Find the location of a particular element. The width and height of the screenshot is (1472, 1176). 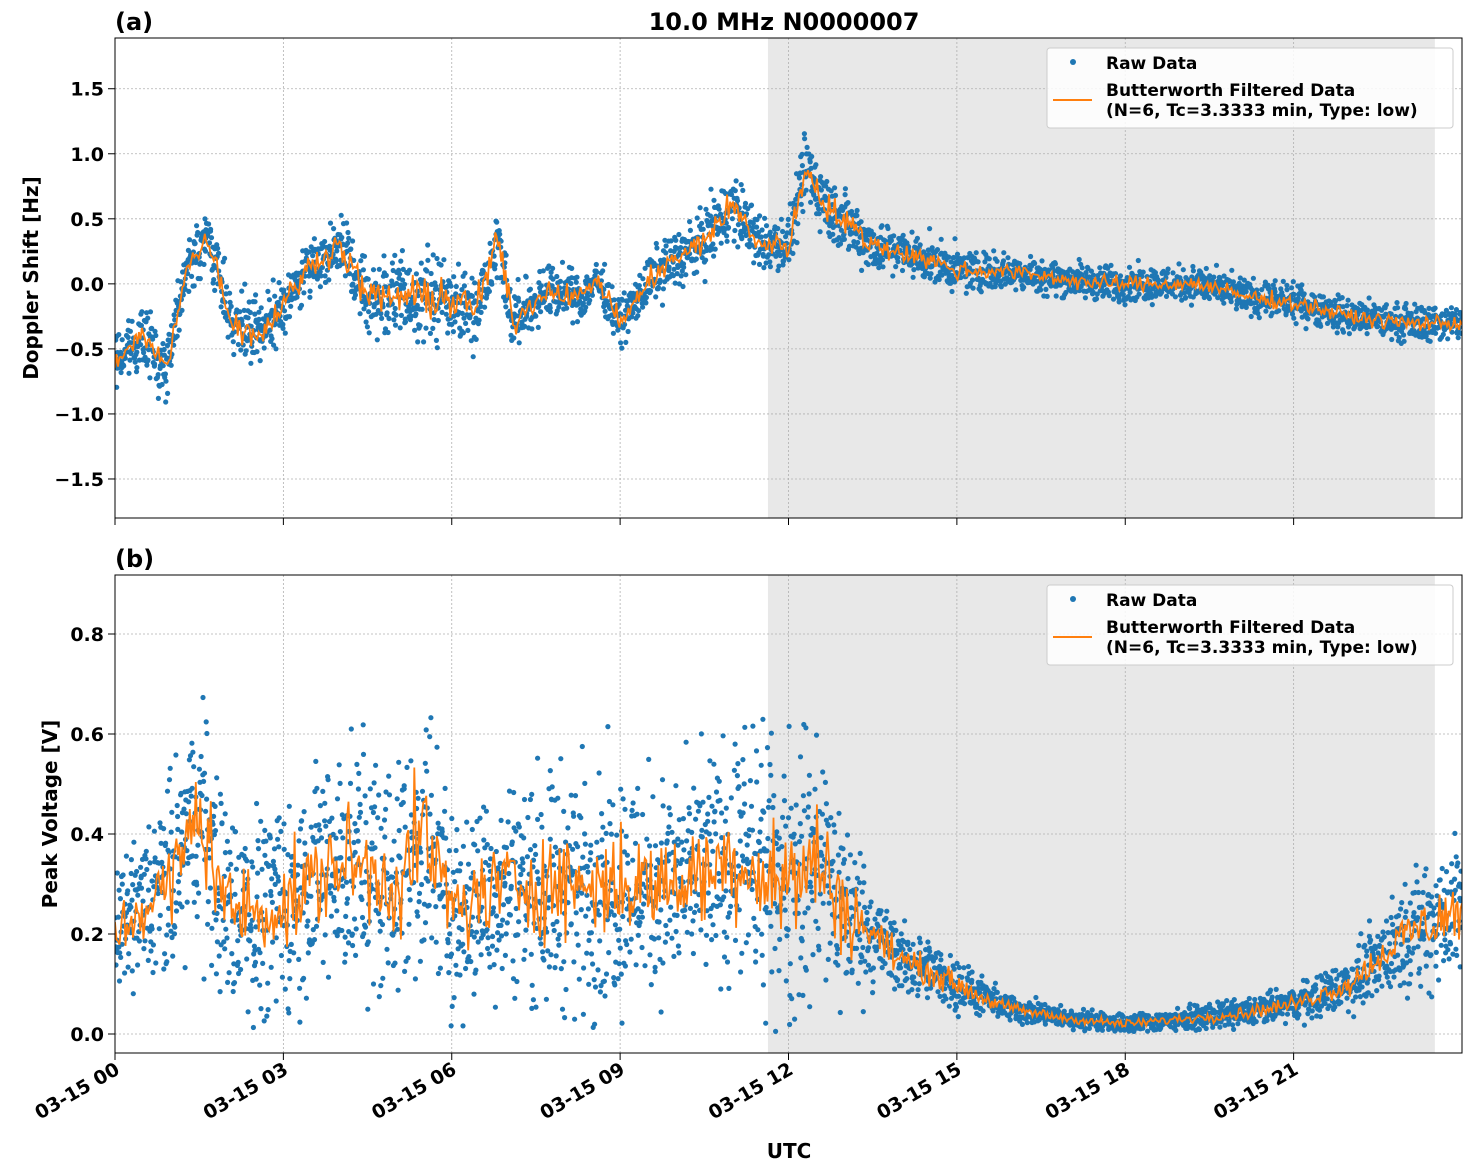

x-tick-label: 03-15 00 is located at coordinates (77, 1091).